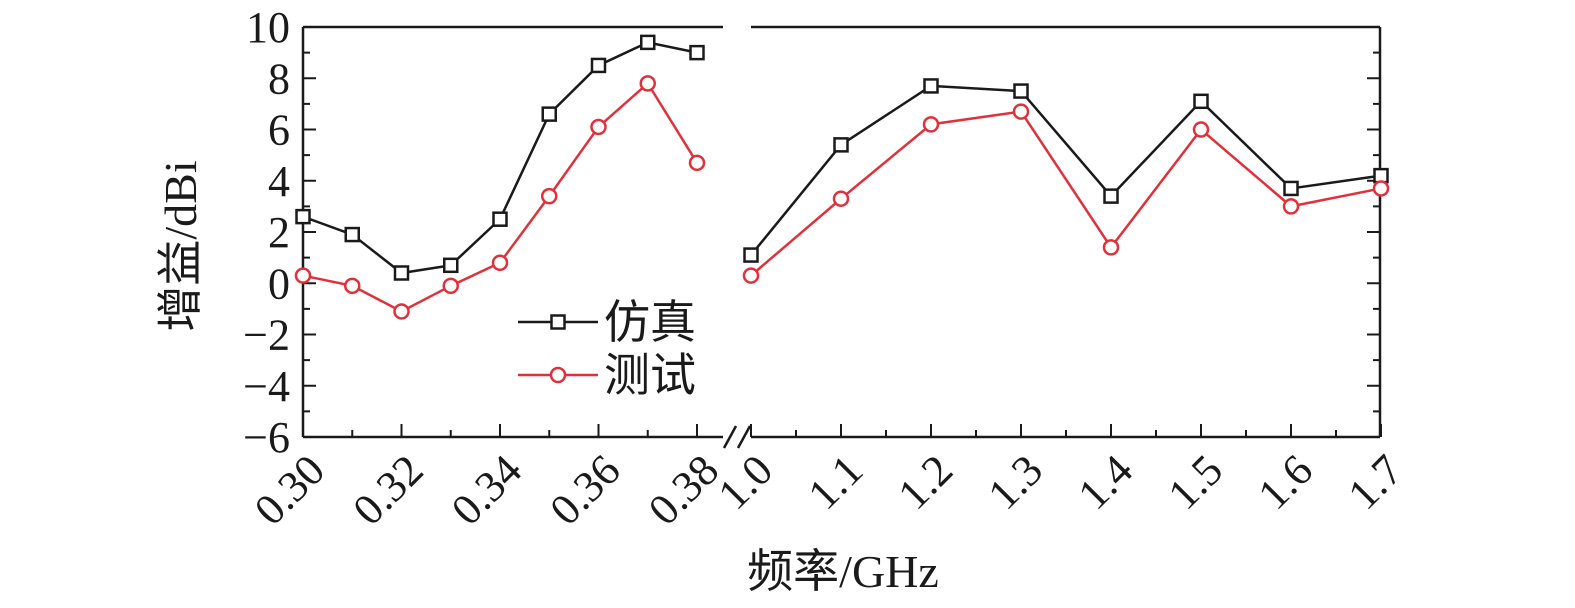 The width and height of the screenshot is (1575, 608). I want to click on y-tick-label: 2, so click(279, 232).